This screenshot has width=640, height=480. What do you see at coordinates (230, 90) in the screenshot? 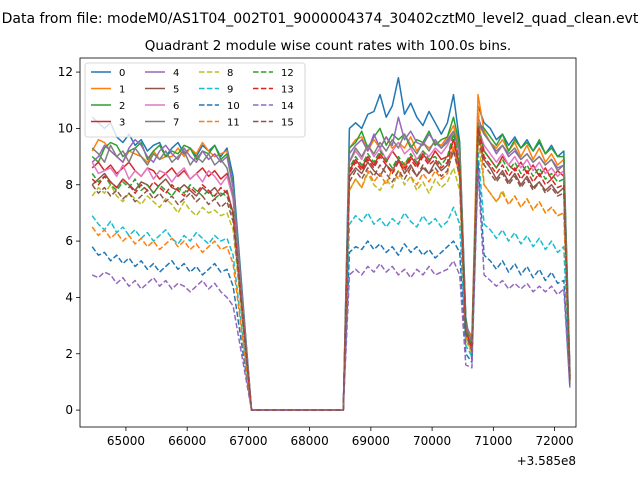
I see `legend-label-9: 9` at bounding box center [230, 90].